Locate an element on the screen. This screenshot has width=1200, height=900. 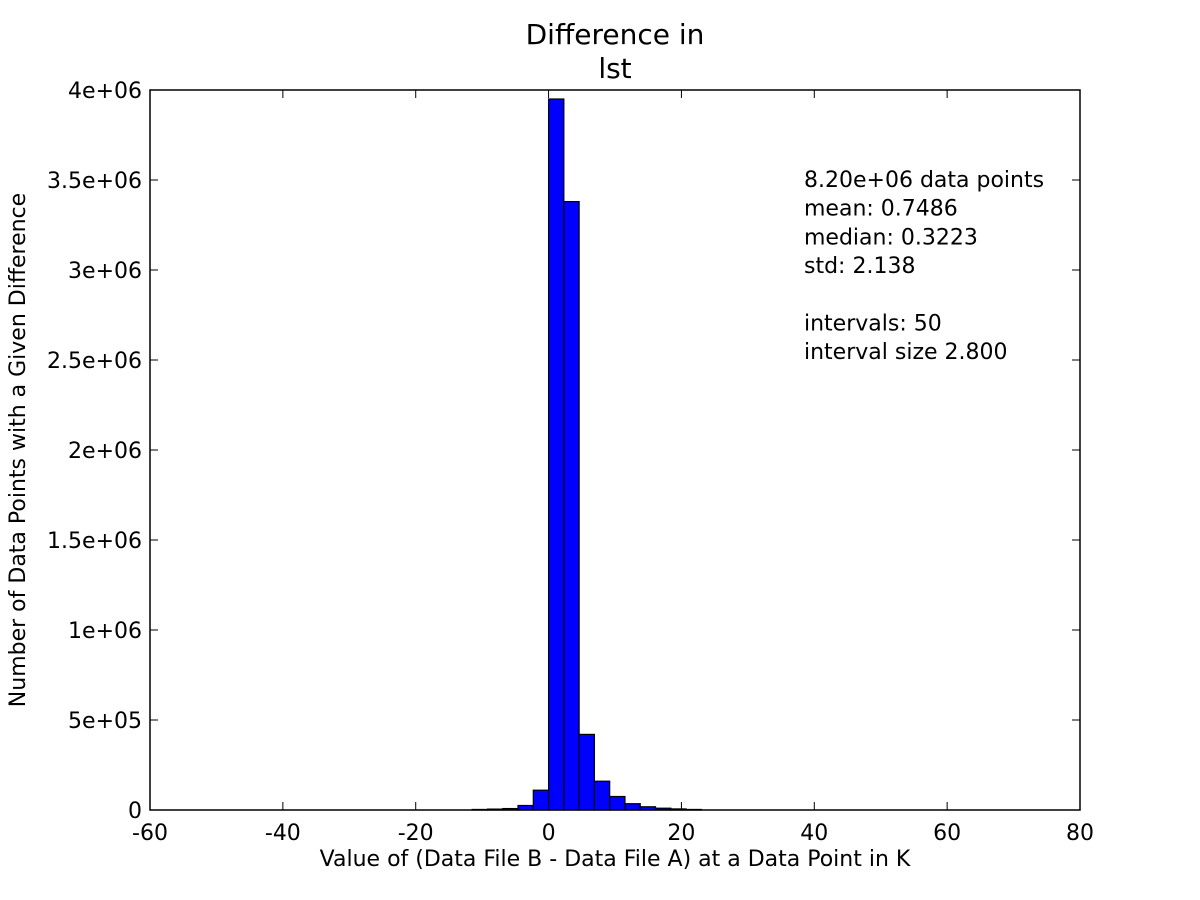
y-tick-label: 3.5e+06 is located at coordinates (94, 181).